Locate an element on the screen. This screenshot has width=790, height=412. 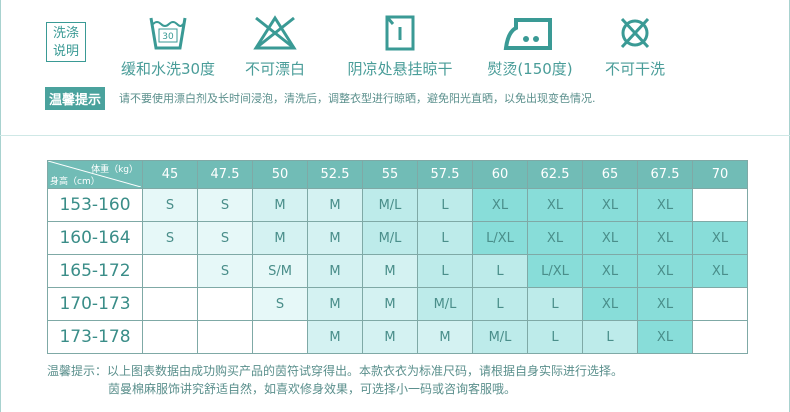
wash-30-icon: 30 is located at coordinates (168, 33).